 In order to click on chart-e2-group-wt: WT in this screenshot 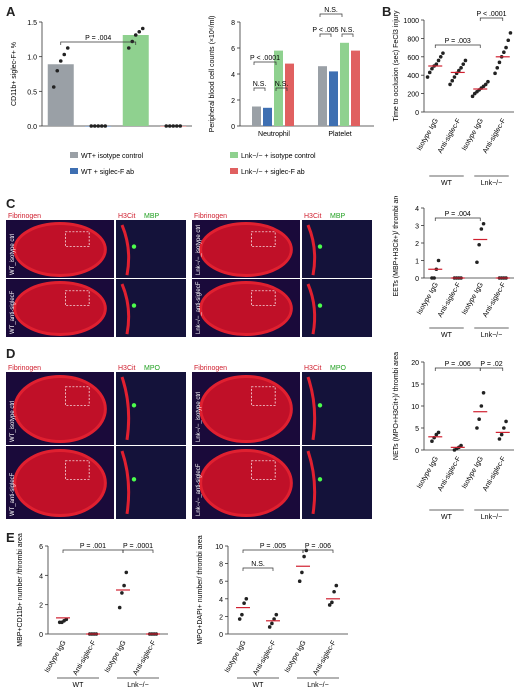, I will do `click(259, 685)`.